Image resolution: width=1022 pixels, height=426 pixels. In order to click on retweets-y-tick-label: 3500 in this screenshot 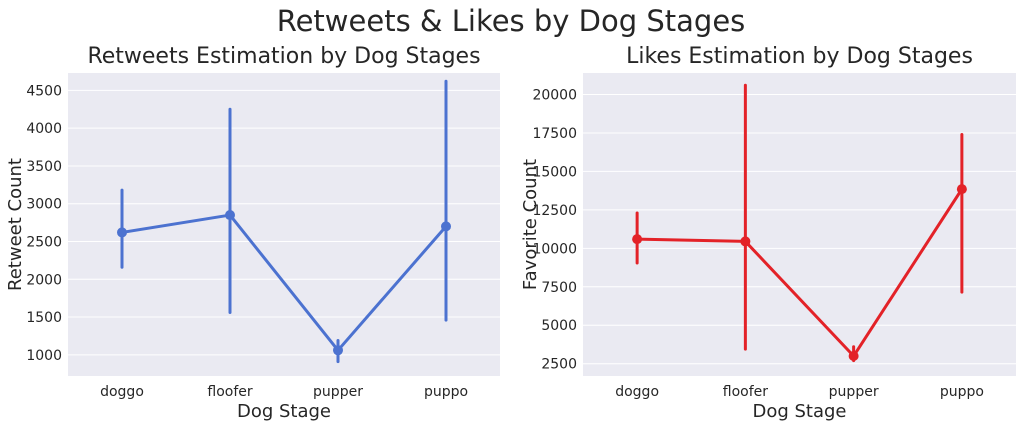, I will do `click(44, 167)`.